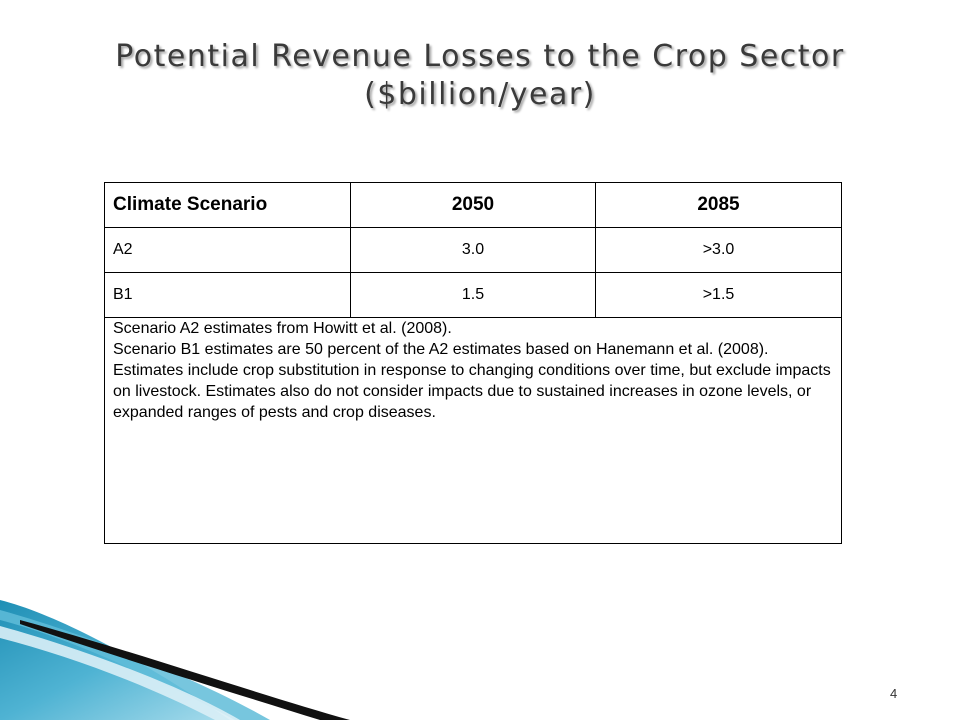 This screenshot has width=960, height=720. Describe the element at coordinates (227, 250) in the screenshot. I see `scenario-cell: A2` at that location.